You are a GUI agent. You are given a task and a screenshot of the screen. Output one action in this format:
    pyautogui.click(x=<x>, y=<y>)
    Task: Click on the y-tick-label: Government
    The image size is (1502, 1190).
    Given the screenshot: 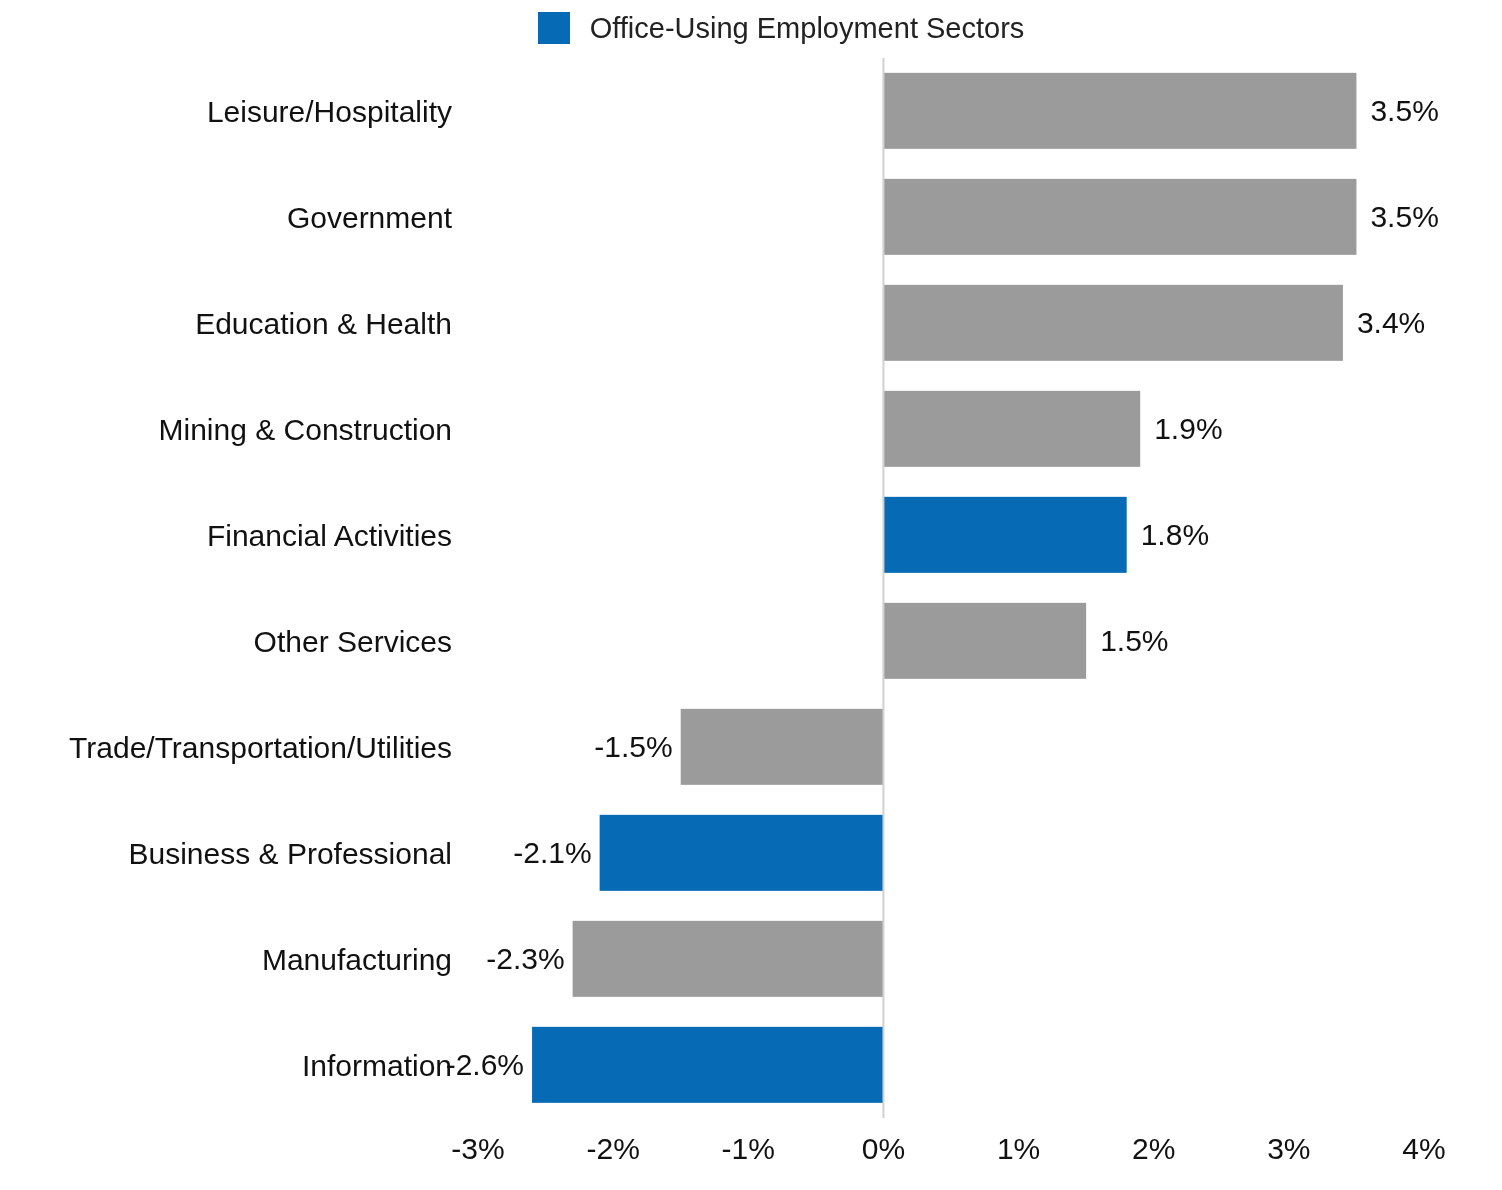 What is the action you would take?
    pyautogui.click(x=369, y=217)
    